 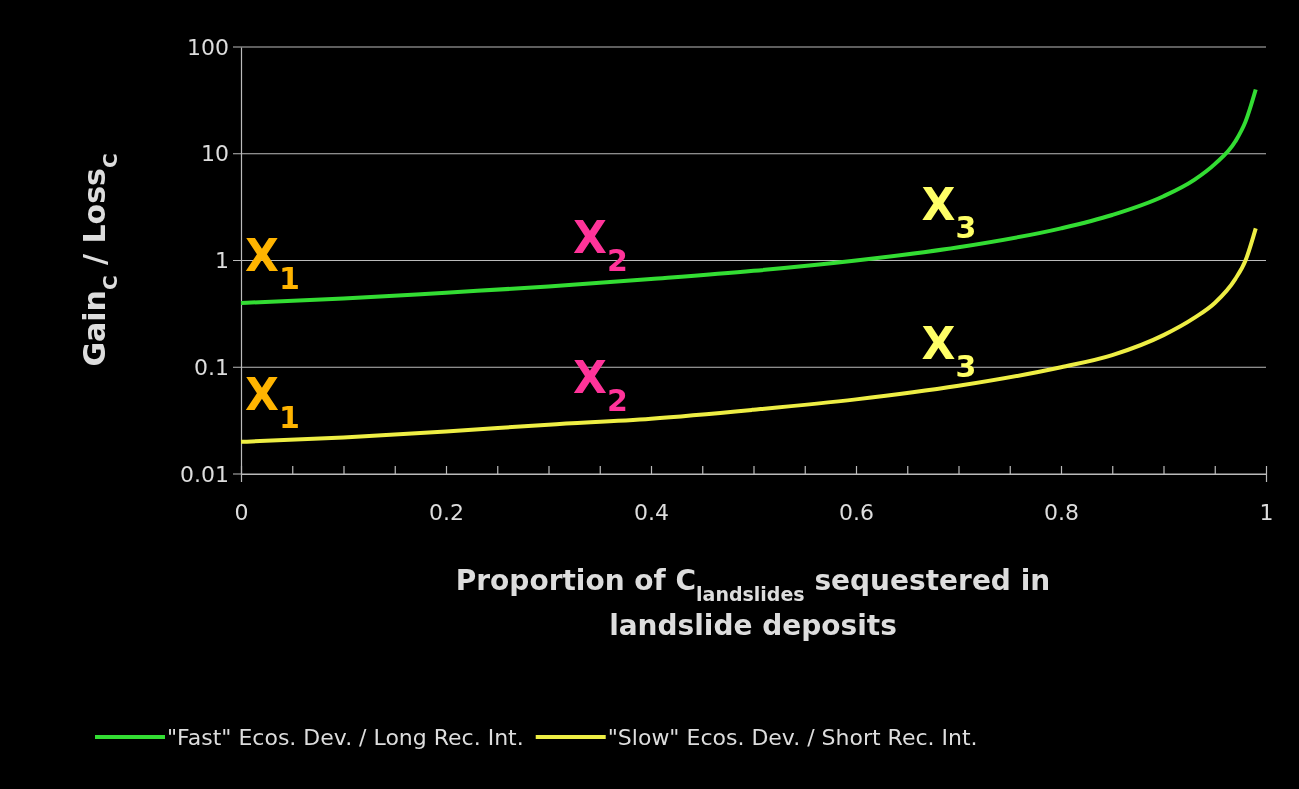 What do you see at coordinates (600, 384) in the screenshot?
I see `annotation: X$_{2}$` at bounding box center [600, 384].